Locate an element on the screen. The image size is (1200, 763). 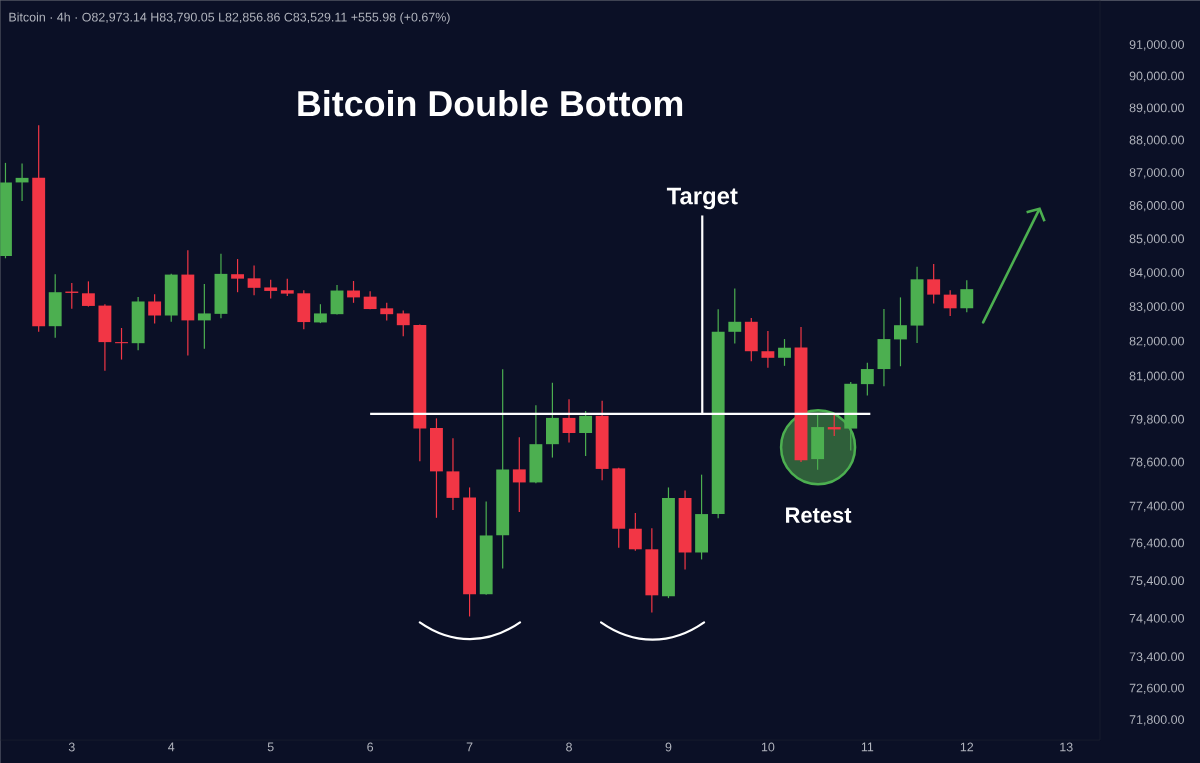
x-tick-label: 6 is located at coordinates (370, 747).